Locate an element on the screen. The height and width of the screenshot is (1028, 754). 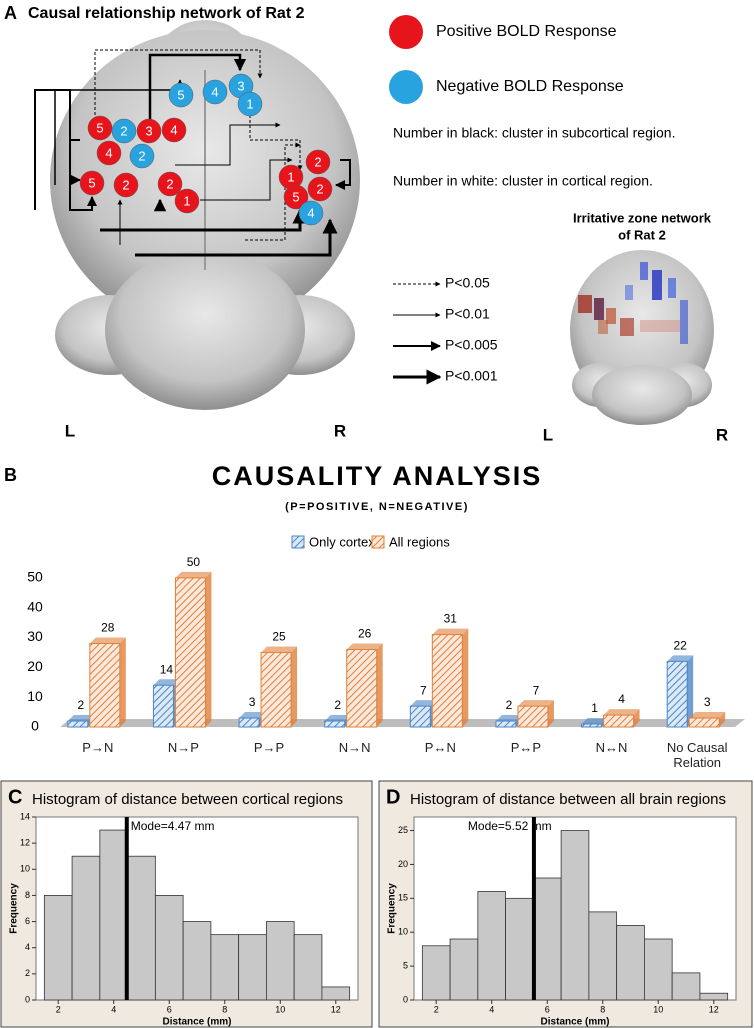
x-tick-label: N→P is located at coordinates (183, 747).